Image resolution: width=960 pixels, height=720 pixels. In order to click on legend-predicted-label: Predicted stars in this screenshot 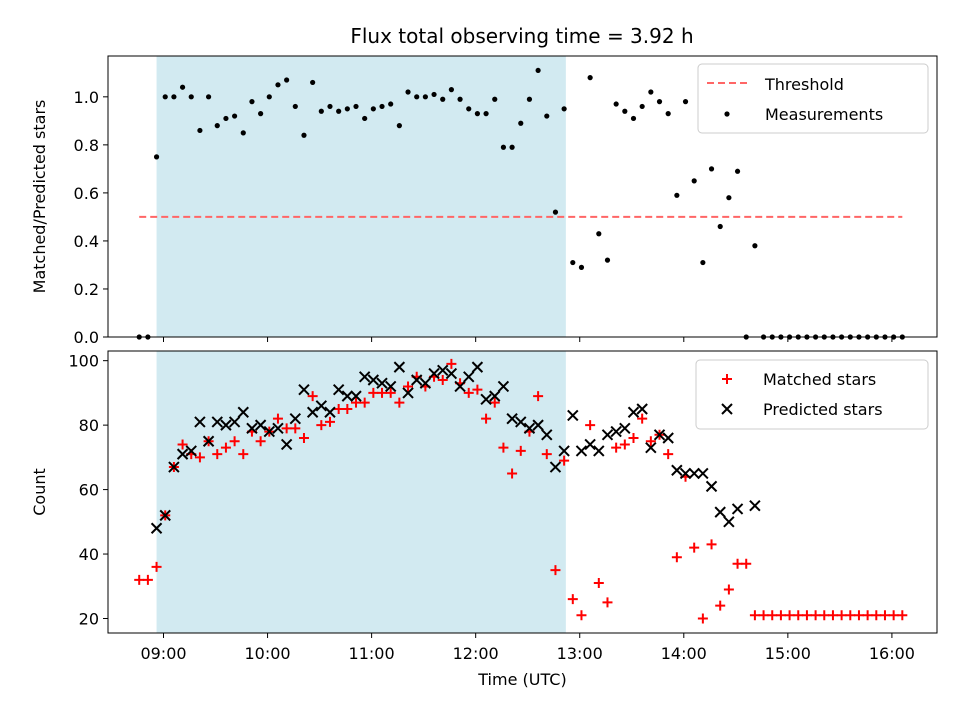, I will do `click(823, 409)`.